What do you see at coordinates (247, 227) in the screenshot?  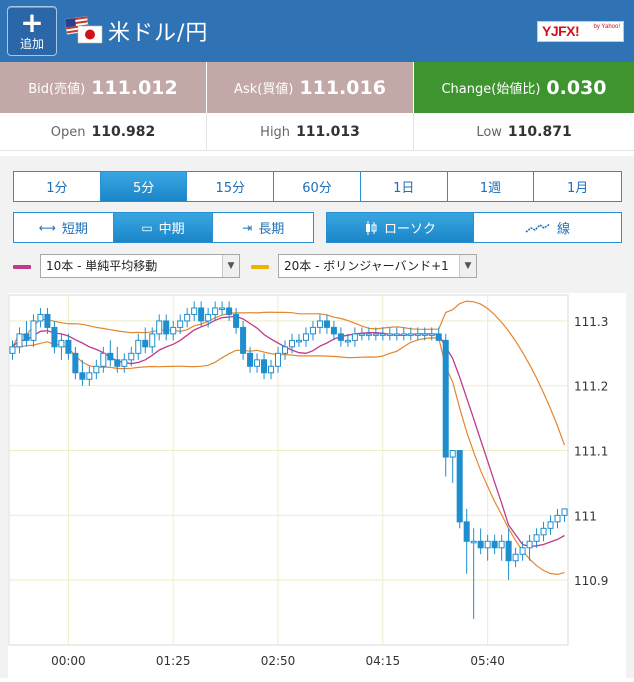 I see `long-term-icon: ⇥` at bounding box center [247, 227].